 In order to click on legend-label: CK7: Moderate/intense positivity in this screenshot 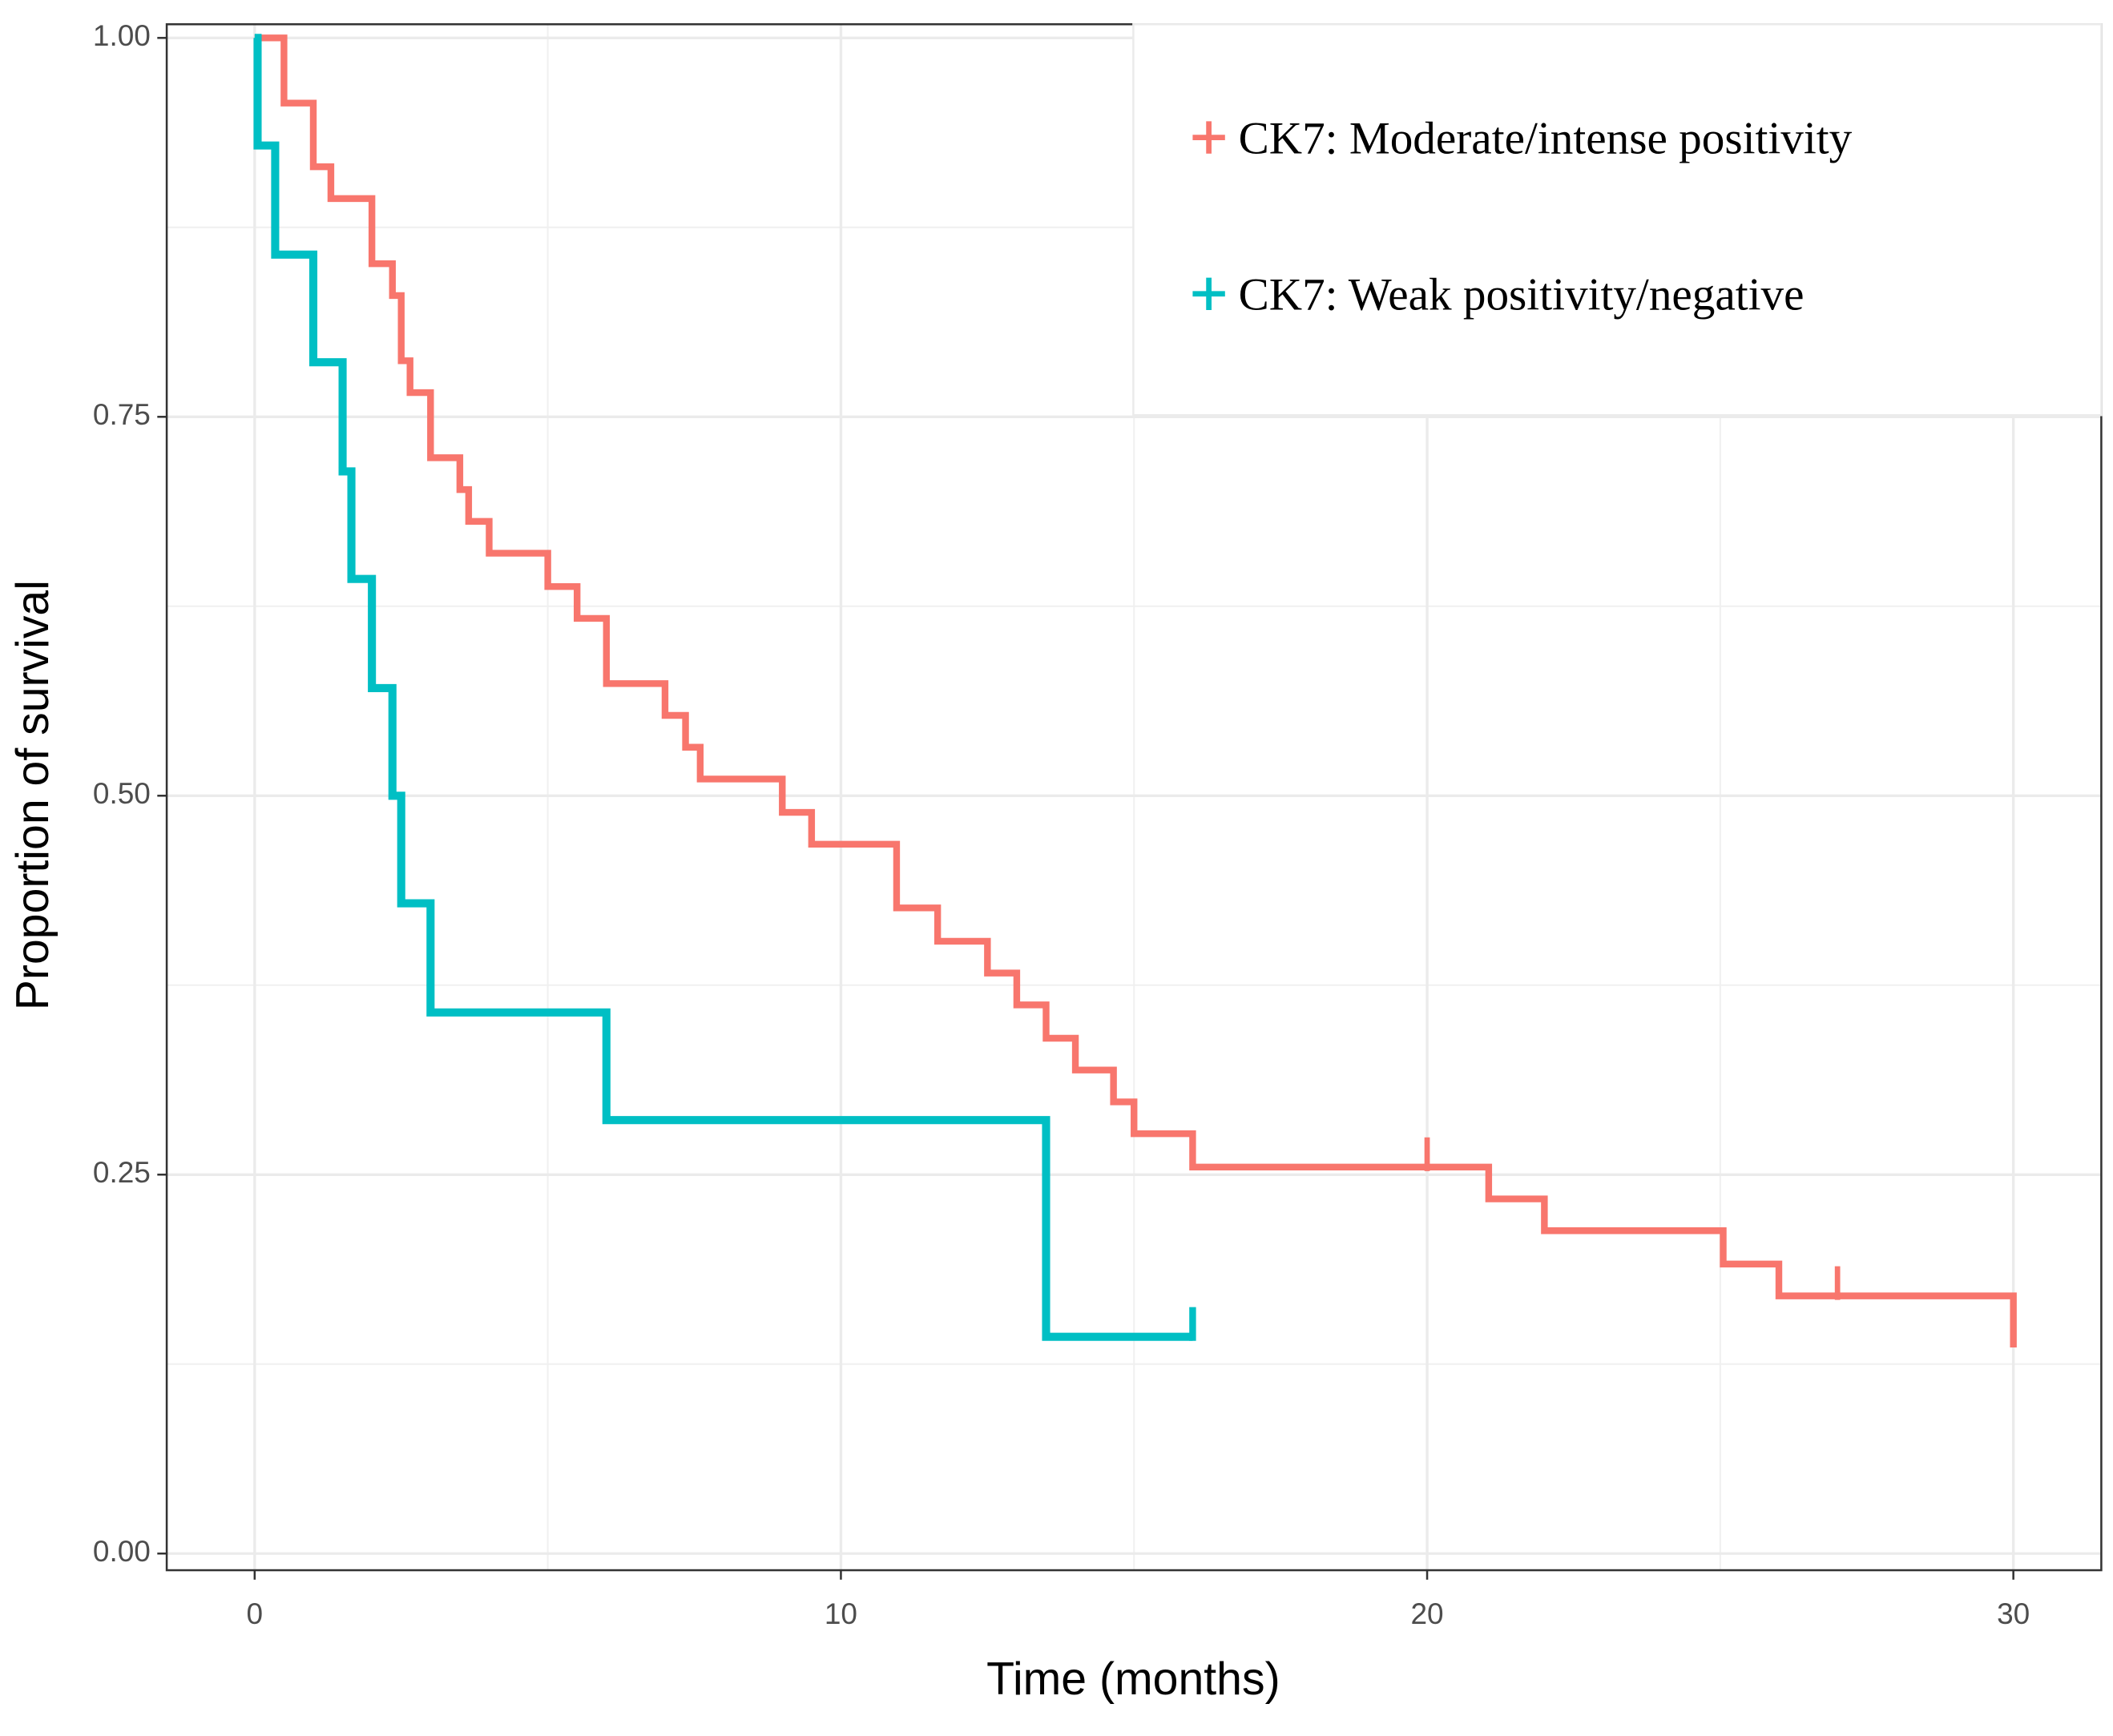, I will do `click(1546, 138)`.